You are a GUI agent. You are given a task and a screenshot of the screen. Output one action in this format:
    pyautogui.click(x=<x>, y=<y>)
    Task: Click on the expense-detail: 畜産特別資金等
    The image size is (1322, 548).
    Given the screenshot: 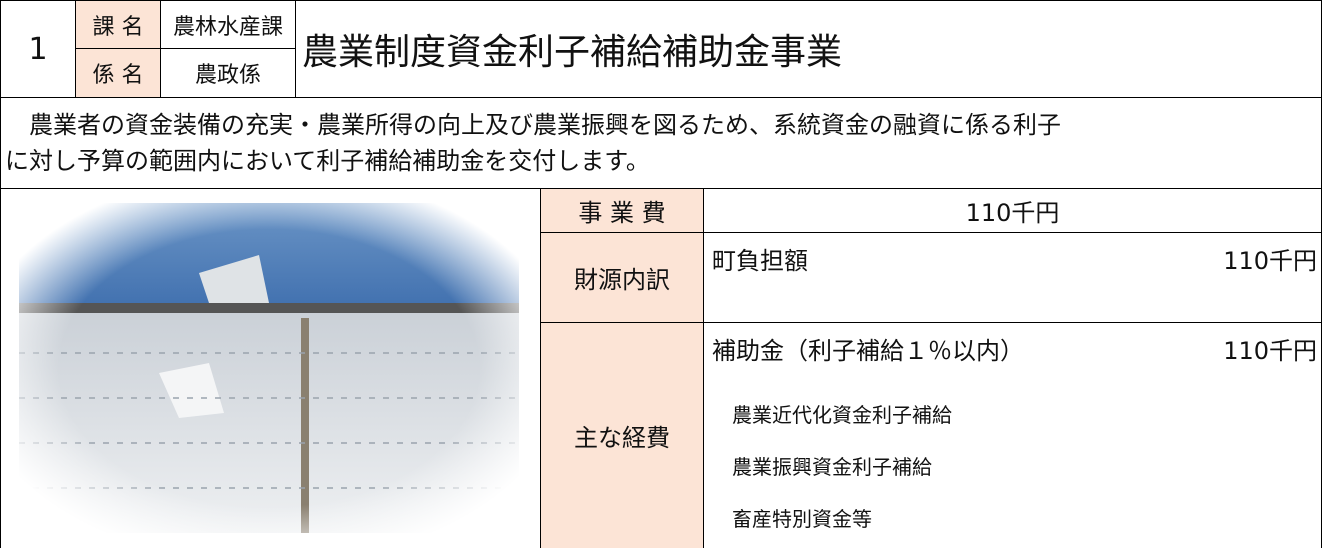 What is the action you would take?
    pyautogui.click(x=802, y=519)
    